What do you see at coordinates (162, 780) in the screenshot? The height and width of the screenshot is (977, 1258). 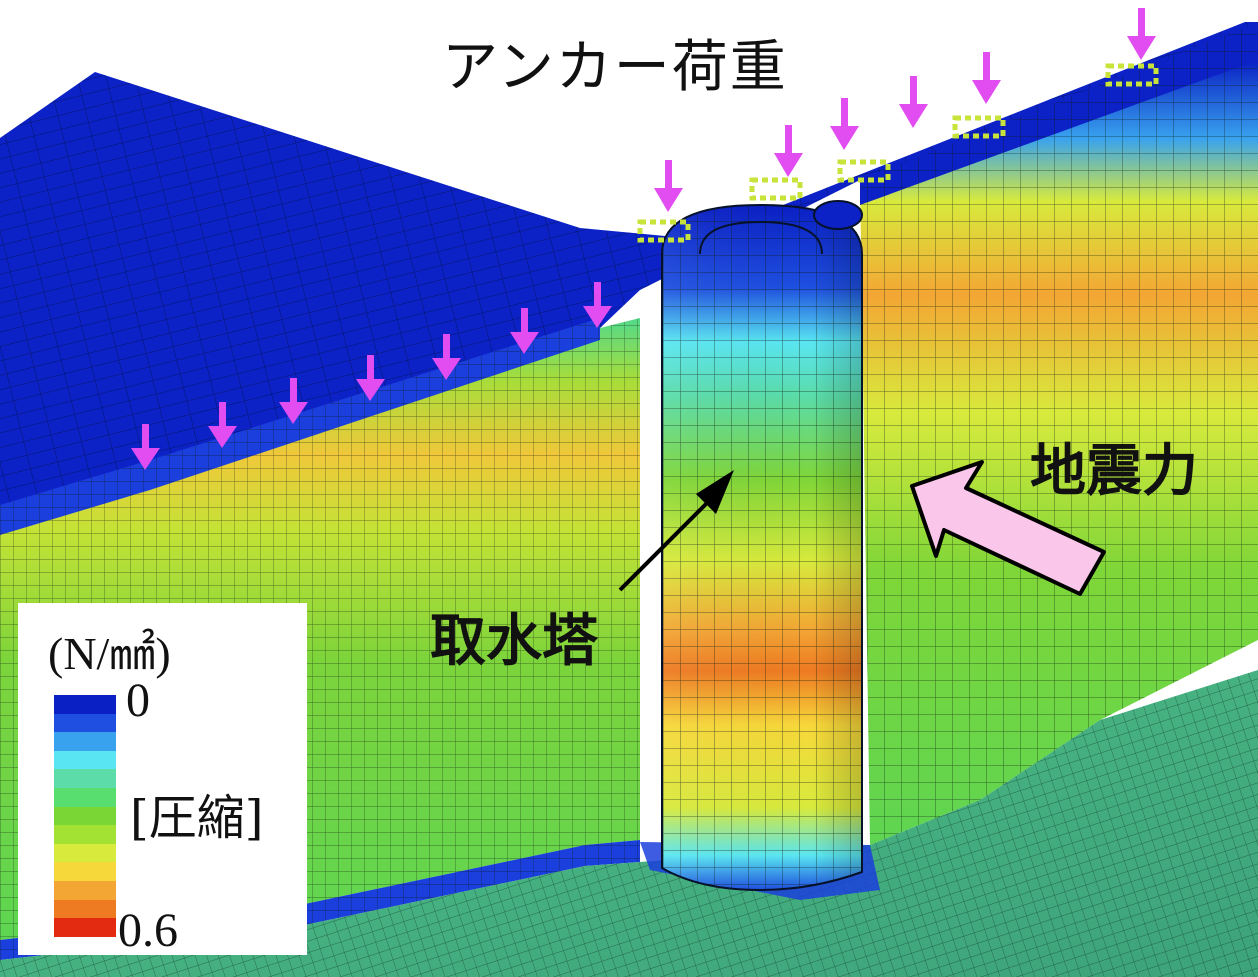 I see `color-legend: (N/㎟) 0 [圧縮] 0.6` at bounding box center [162, 780].